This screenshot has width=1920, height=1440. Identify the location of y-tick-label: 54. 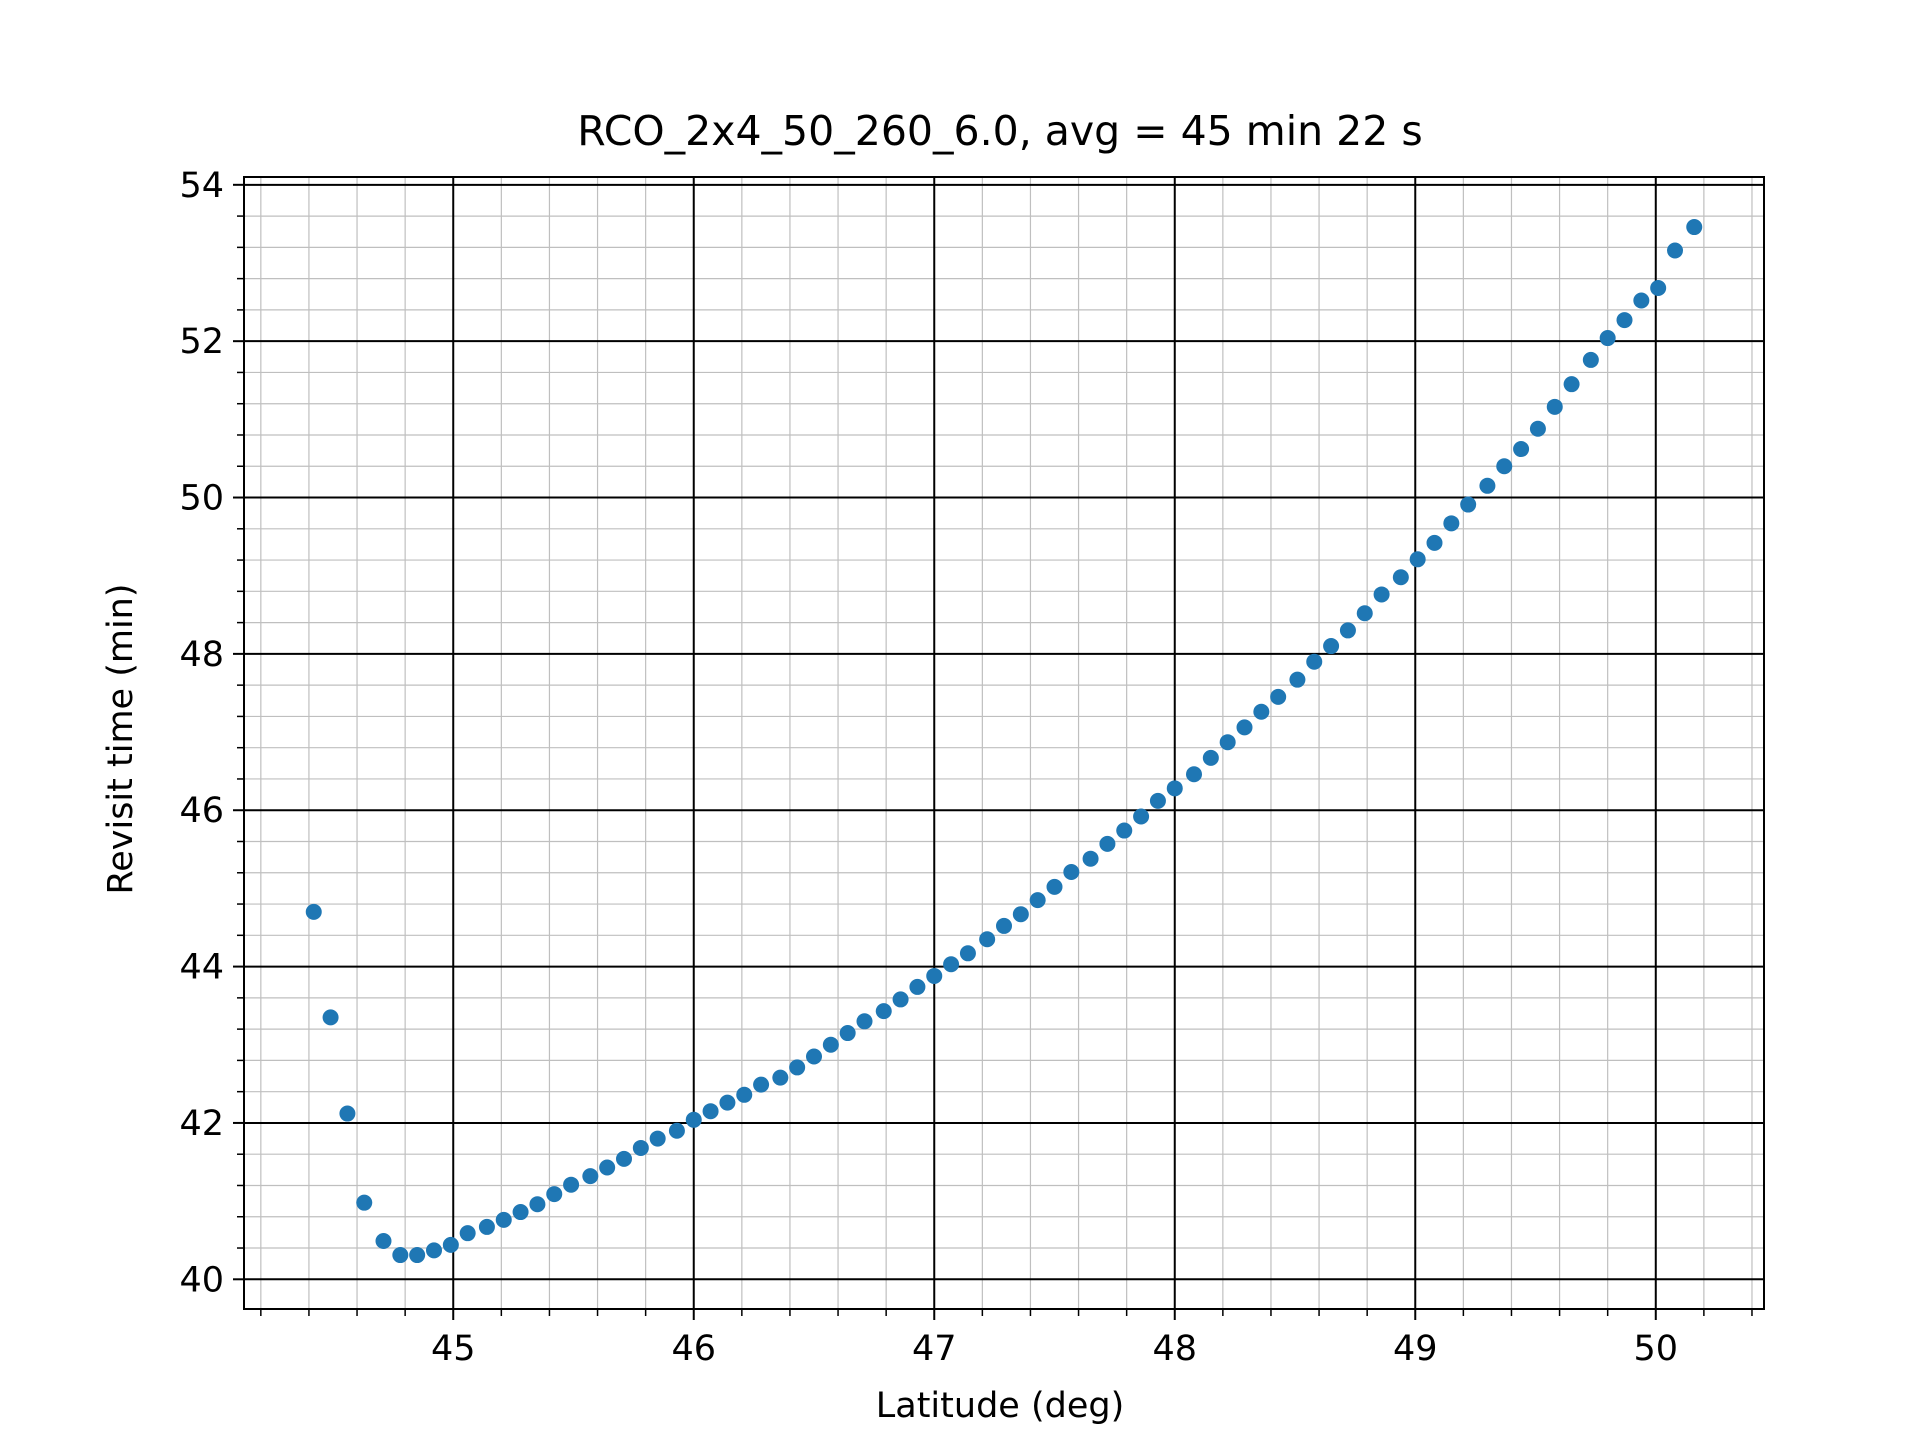
(201, 186).